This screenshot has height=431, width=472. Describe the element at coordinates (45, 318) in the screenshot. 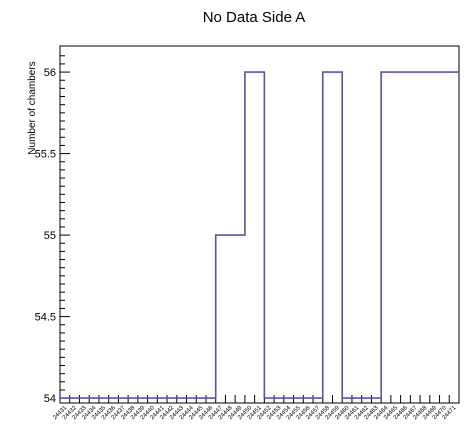

I see `y-tick-label: 54.5` at that location.